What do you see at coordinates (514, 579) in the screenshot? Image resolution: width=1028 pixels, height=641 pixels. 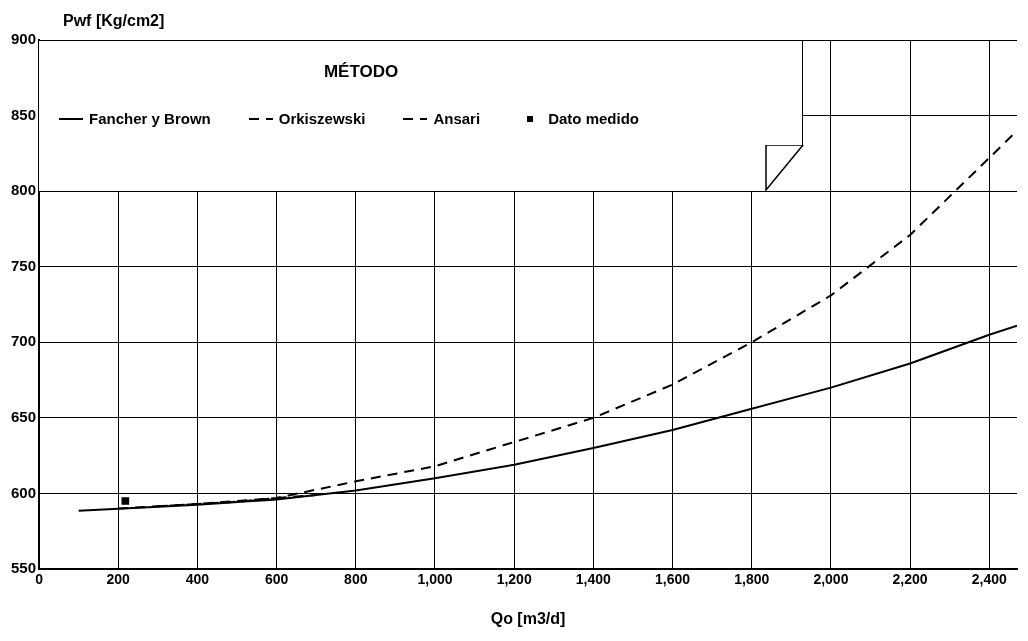 I see `x-tick-label: 1,200` at bounding box center [514, 579].